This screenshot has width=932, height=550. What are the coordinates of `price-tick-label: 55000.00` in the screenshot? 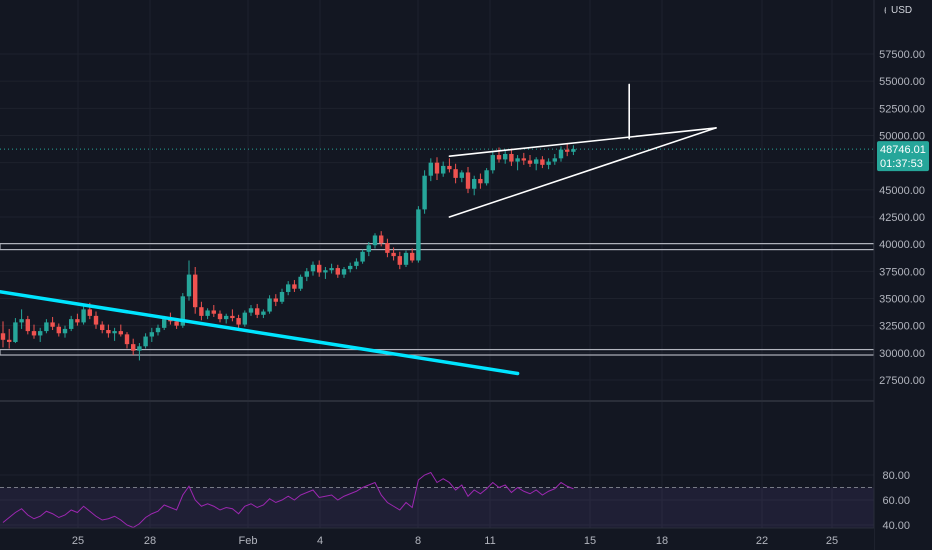 It's located at (902, 82).